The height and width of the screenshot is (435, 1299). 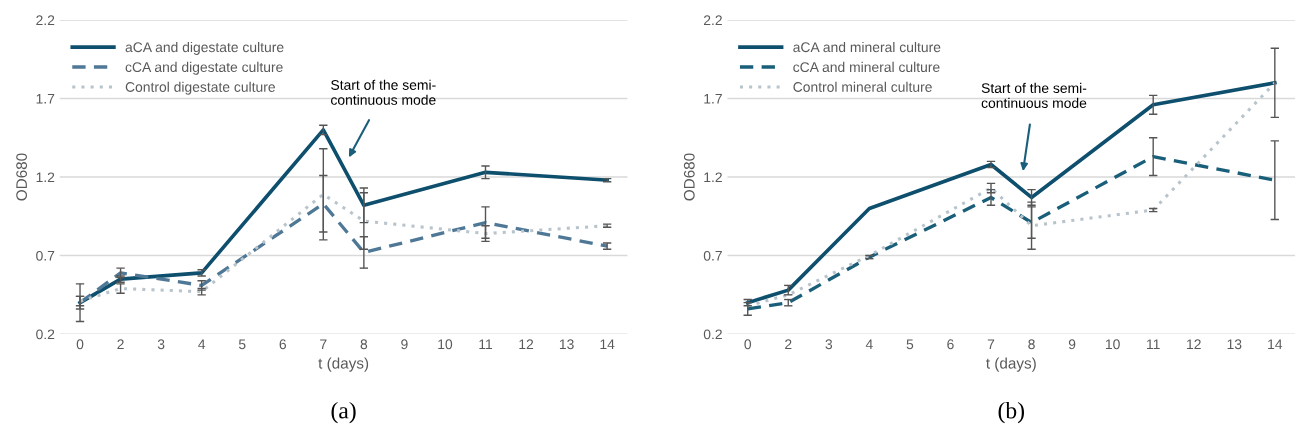 I want to click on legend-label: aCA and digestate culture, so click(x=204, y=48).